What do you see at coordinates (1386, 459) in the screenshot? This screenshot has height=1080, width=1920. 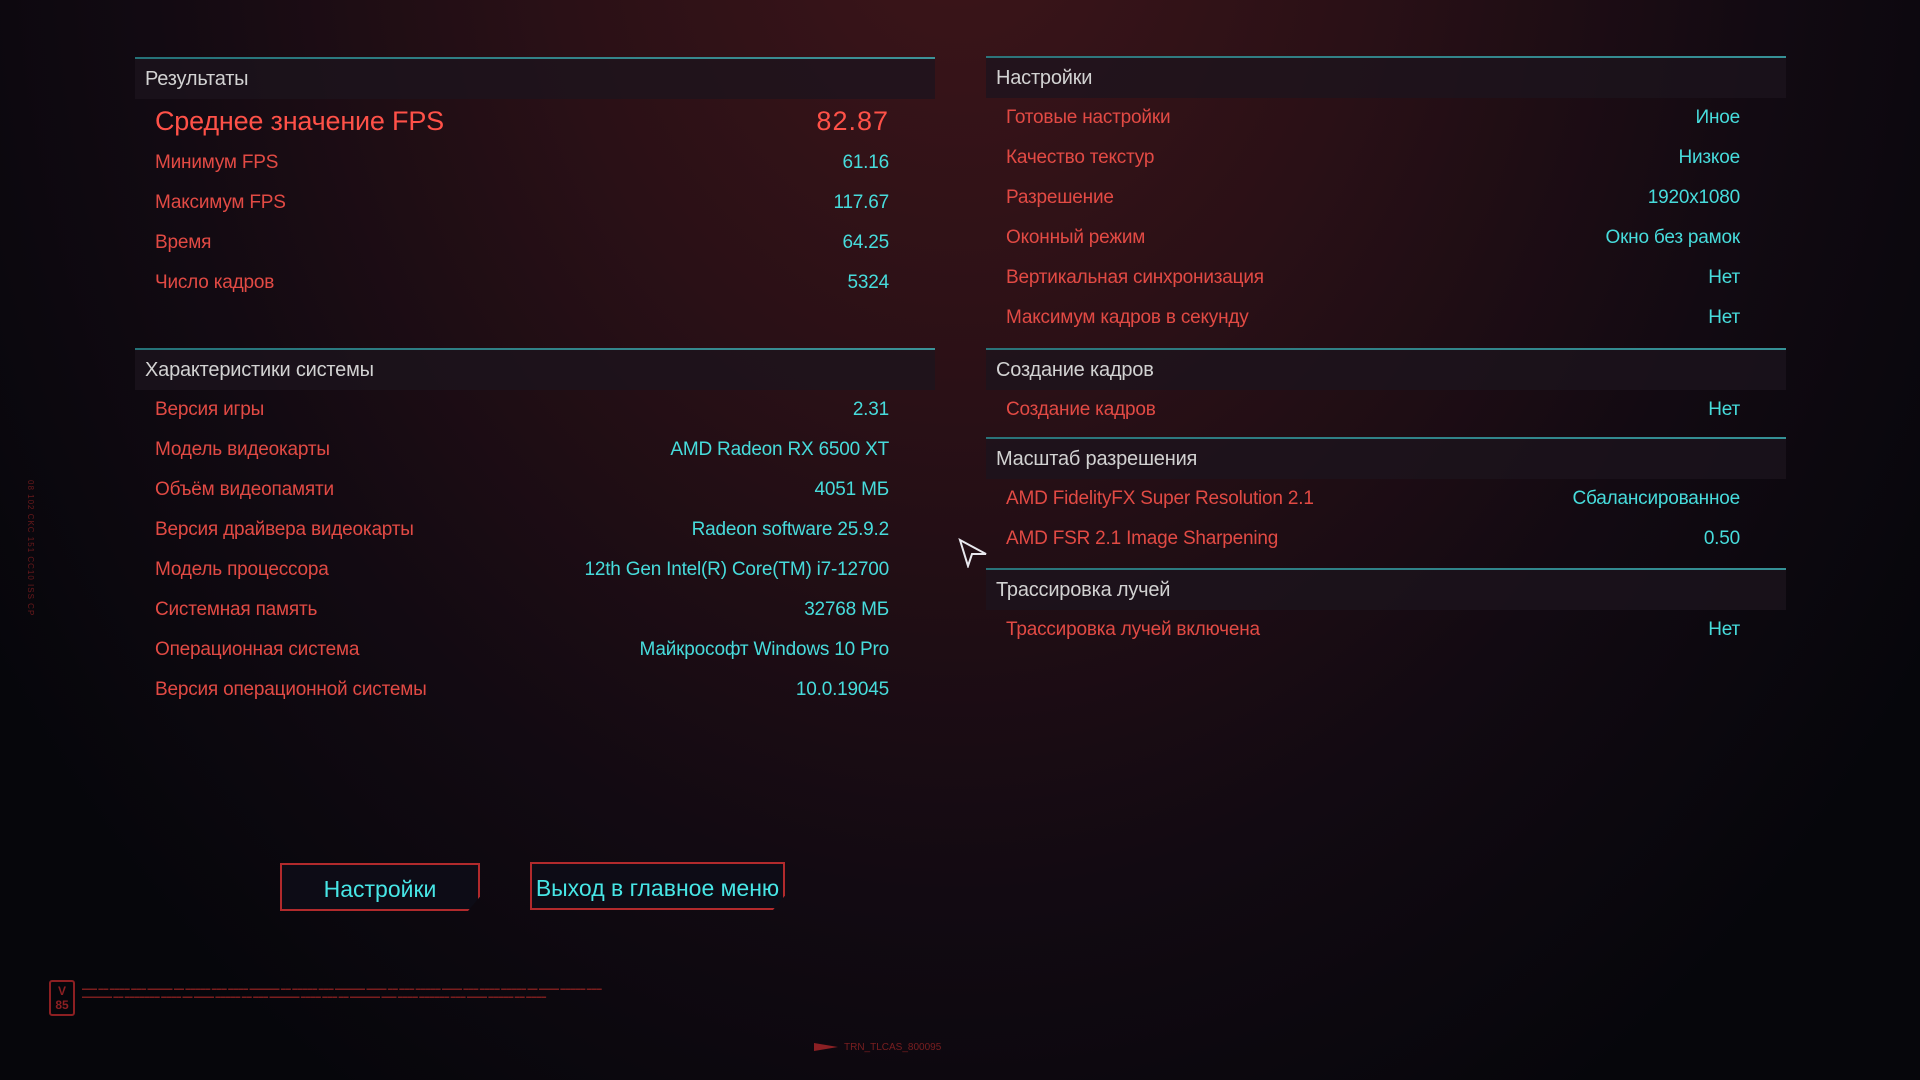 I see `section-header: Масштаб разрешения` at bounding box center [1386, 459].